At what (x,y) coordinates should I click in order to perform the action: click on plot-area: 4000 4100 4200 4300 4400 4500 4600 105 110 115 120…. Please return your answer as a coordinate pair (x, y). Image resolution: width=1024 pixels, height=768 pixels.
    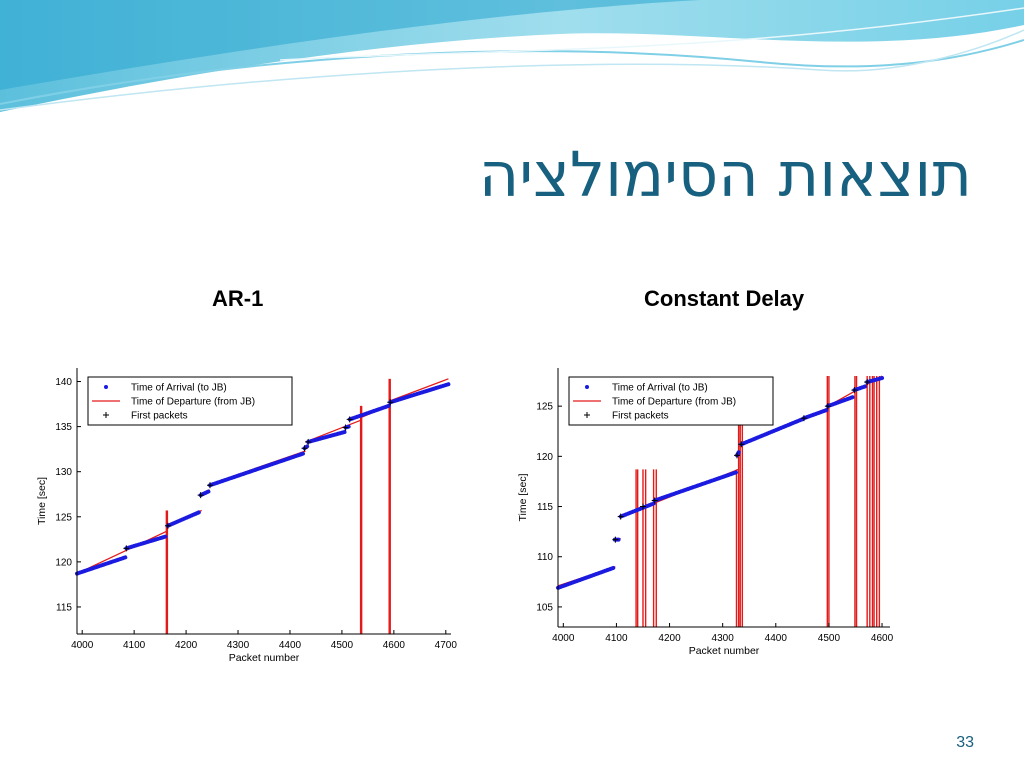
    Looking at the image, I should click on (705, 512).